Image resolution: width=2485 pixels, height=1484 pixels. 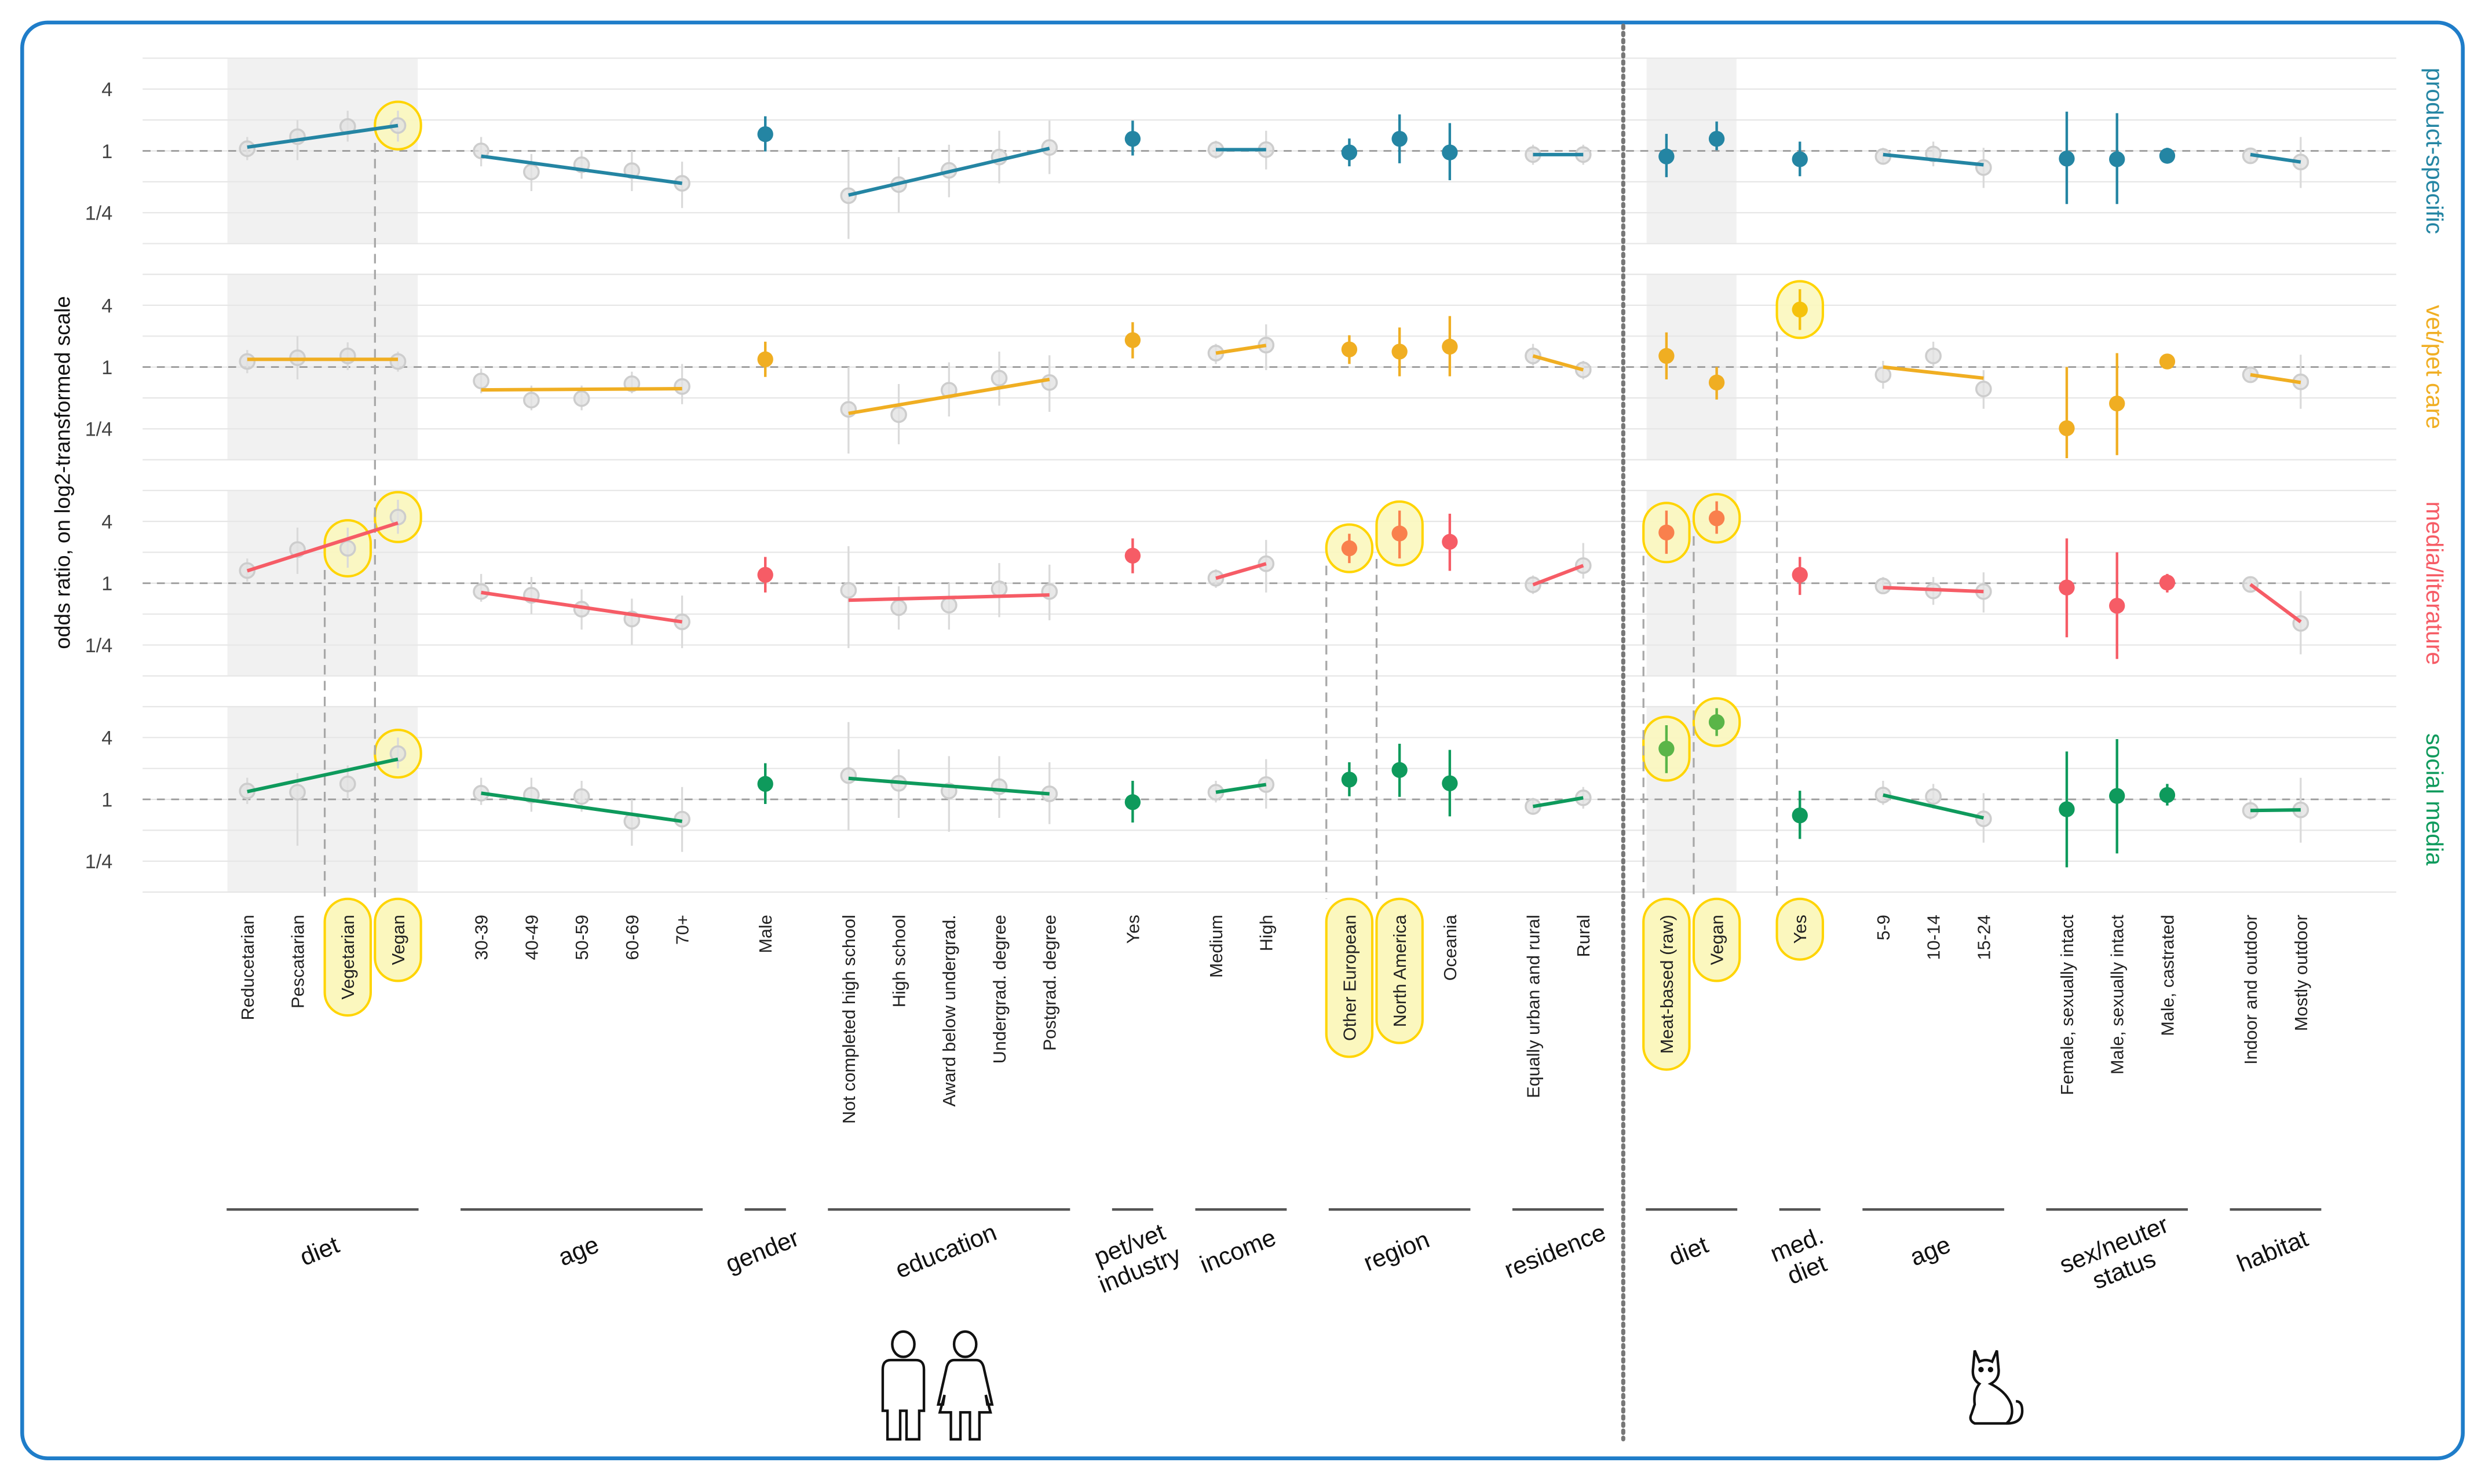 What do you see at coordinates (1216, 946) in the screenshot?
I see `x-tick-label: Medium` at bounding box center [1216, 946].